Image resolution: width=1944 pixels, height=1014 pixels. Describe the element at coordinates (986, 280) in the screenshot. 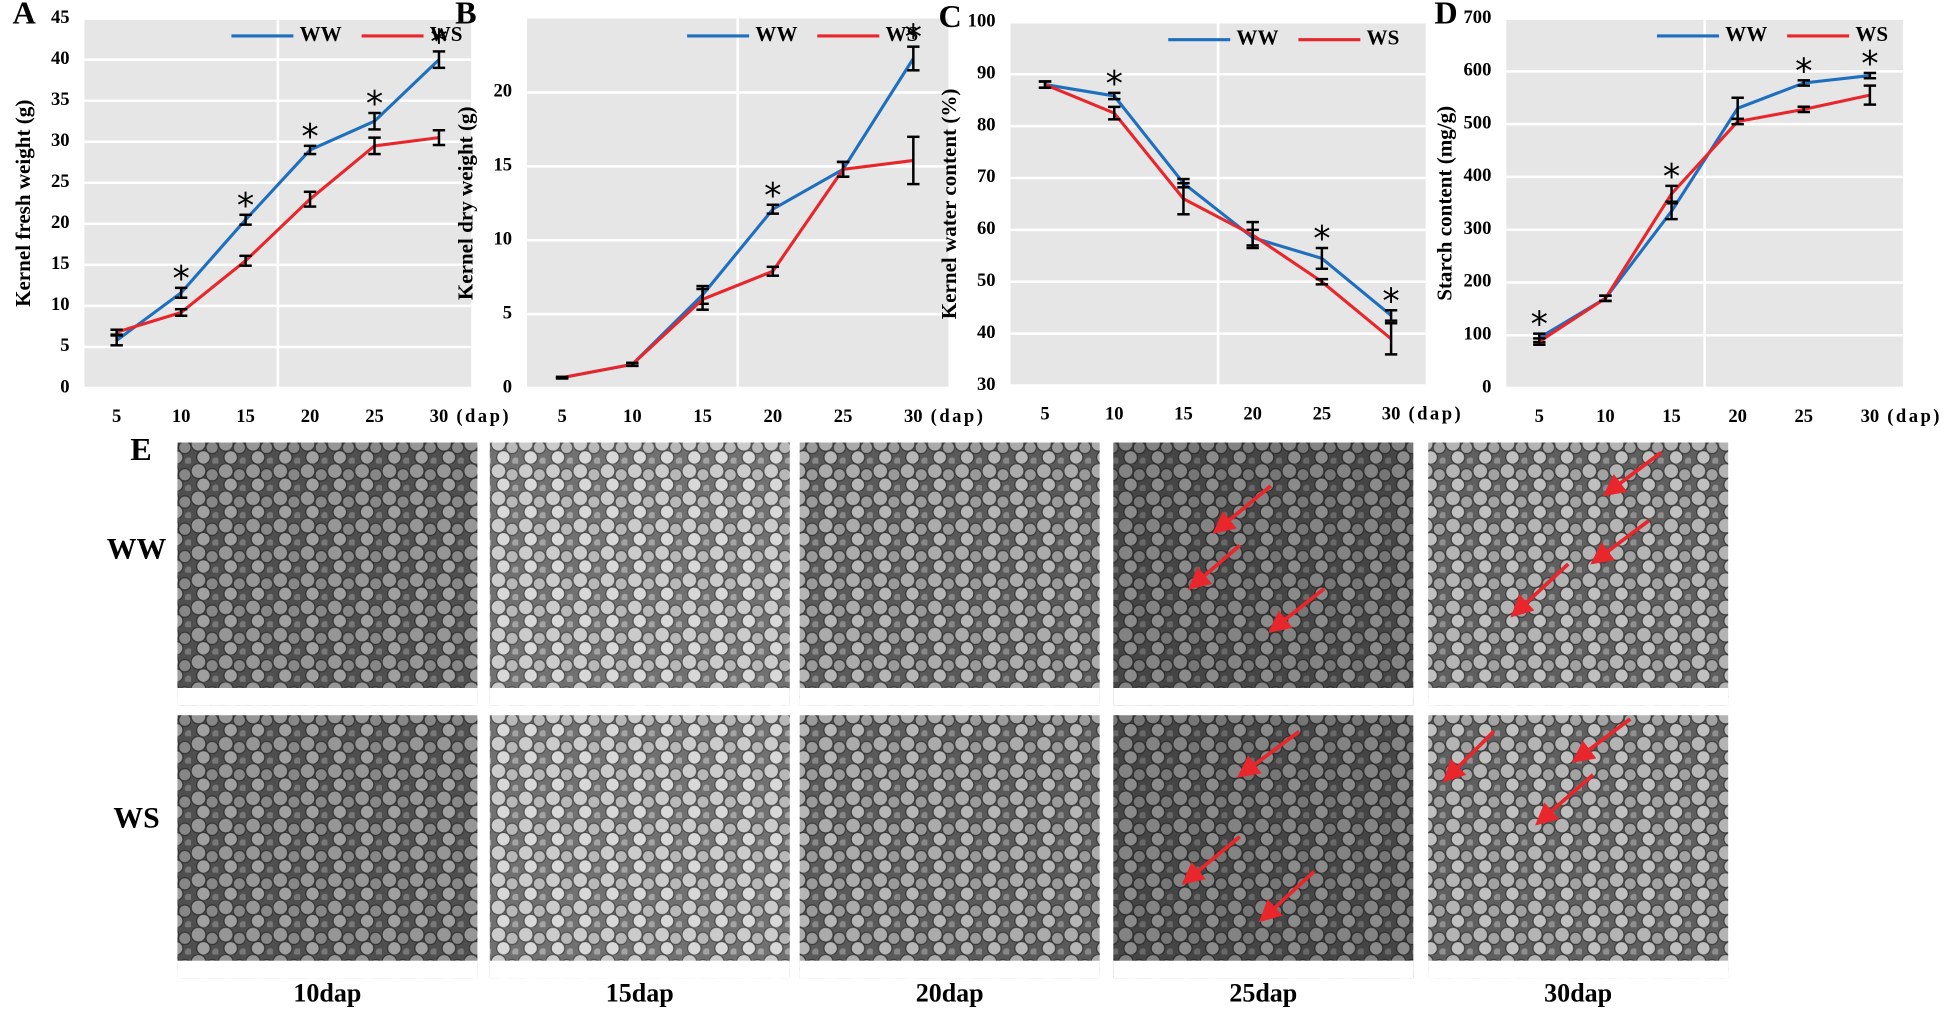

I see `y-tick-label: 50` at that location.